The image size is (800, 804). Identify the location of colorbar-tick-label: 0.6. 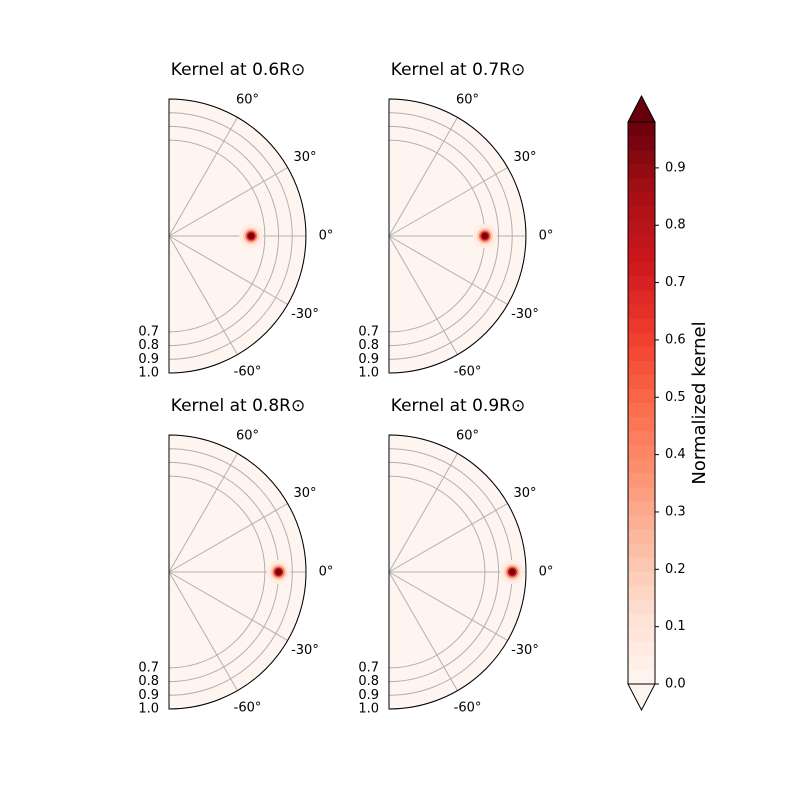
(675, 339).